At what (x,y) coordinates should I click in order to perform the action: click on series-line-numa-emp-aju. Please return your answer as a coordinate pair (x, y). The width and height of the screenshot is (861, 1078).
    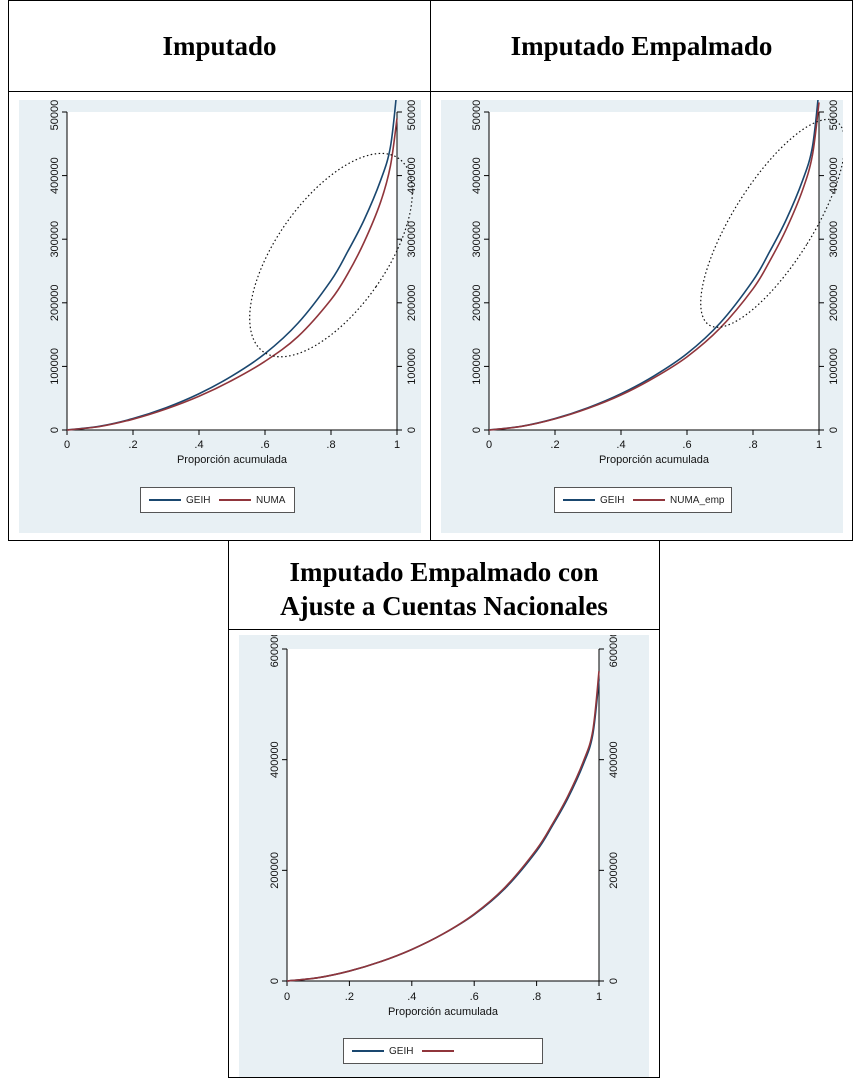
    Looking at the image, I should click on (443, 826).